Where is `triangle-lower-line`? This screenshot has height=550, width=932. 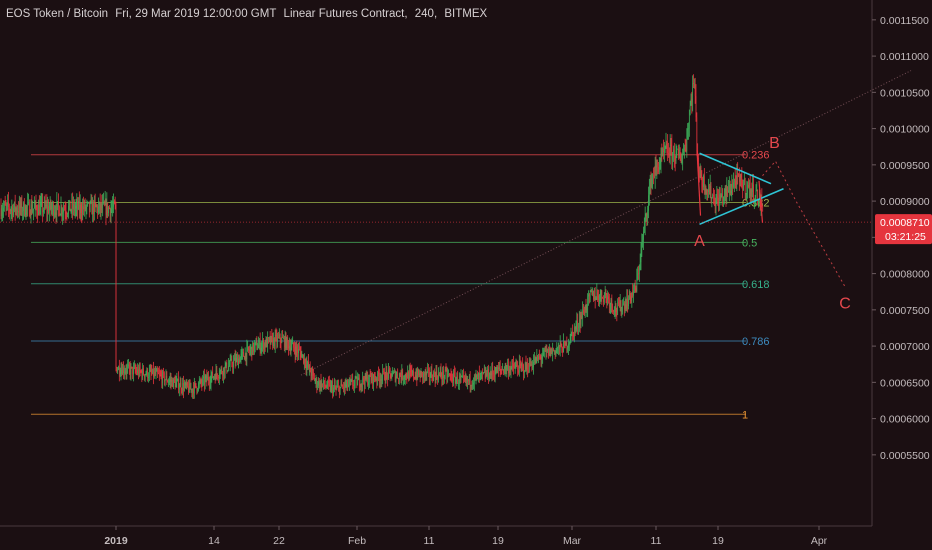
triangle-lower-line is located at coordinates (741, 207).